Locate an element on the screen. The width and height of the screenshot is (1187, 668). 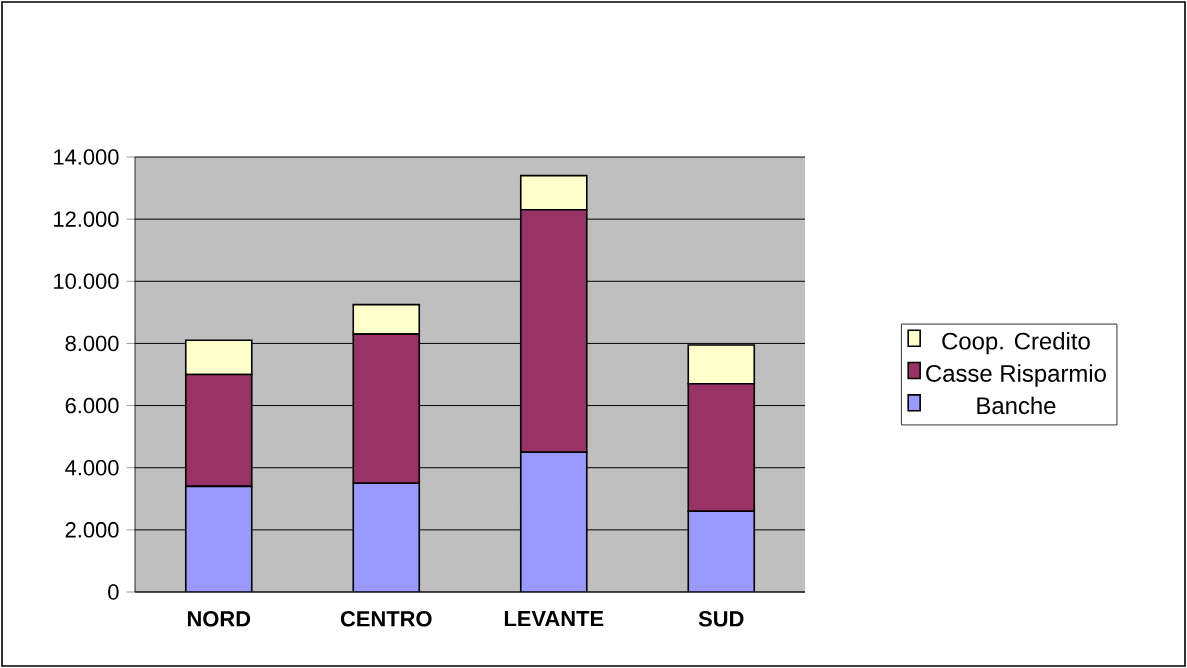
x-tick-label: CENTRO is located at coordinates (386, 619).